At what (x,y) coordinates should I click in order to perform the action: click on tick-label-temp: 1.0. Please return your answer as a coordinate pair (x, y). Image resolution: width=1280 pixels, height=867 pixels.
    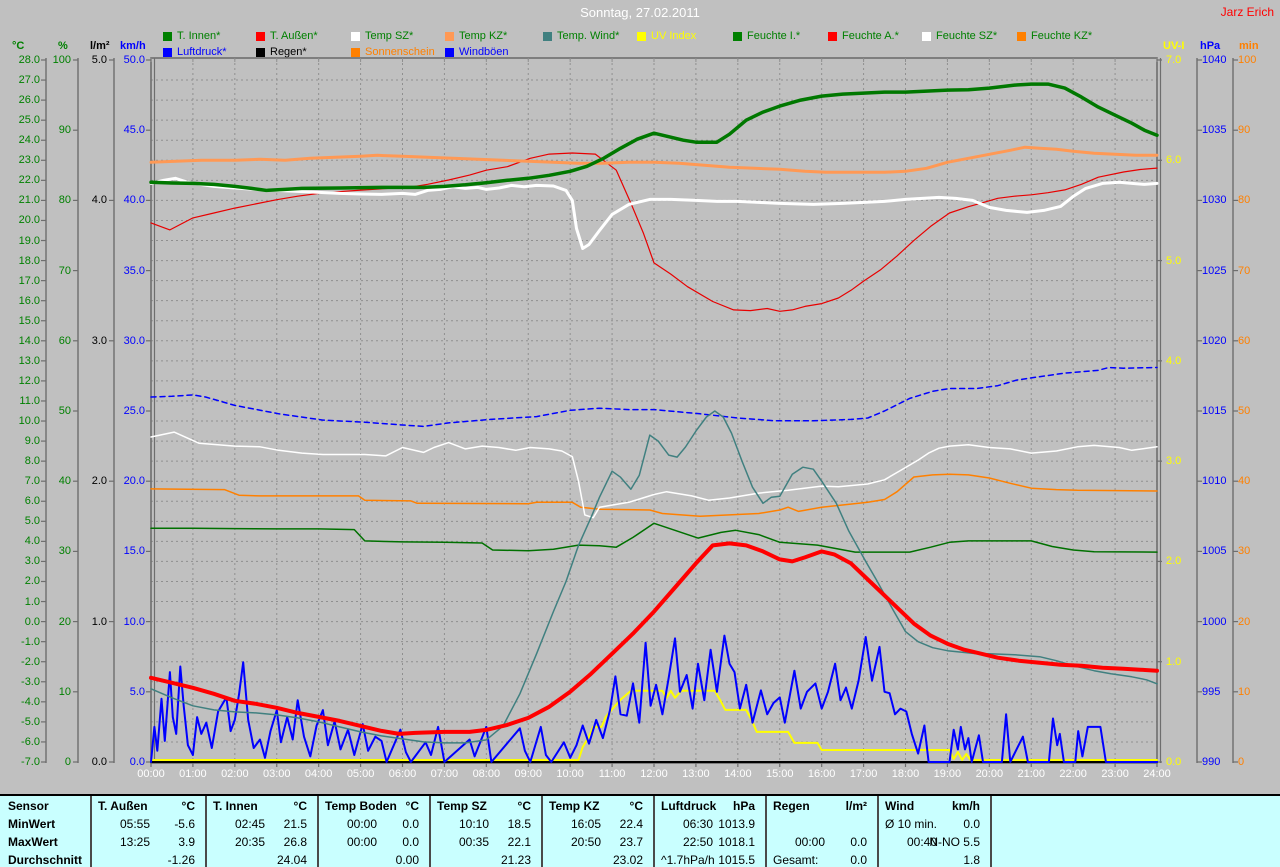
    Looking at the image, I should click on (32, 601).